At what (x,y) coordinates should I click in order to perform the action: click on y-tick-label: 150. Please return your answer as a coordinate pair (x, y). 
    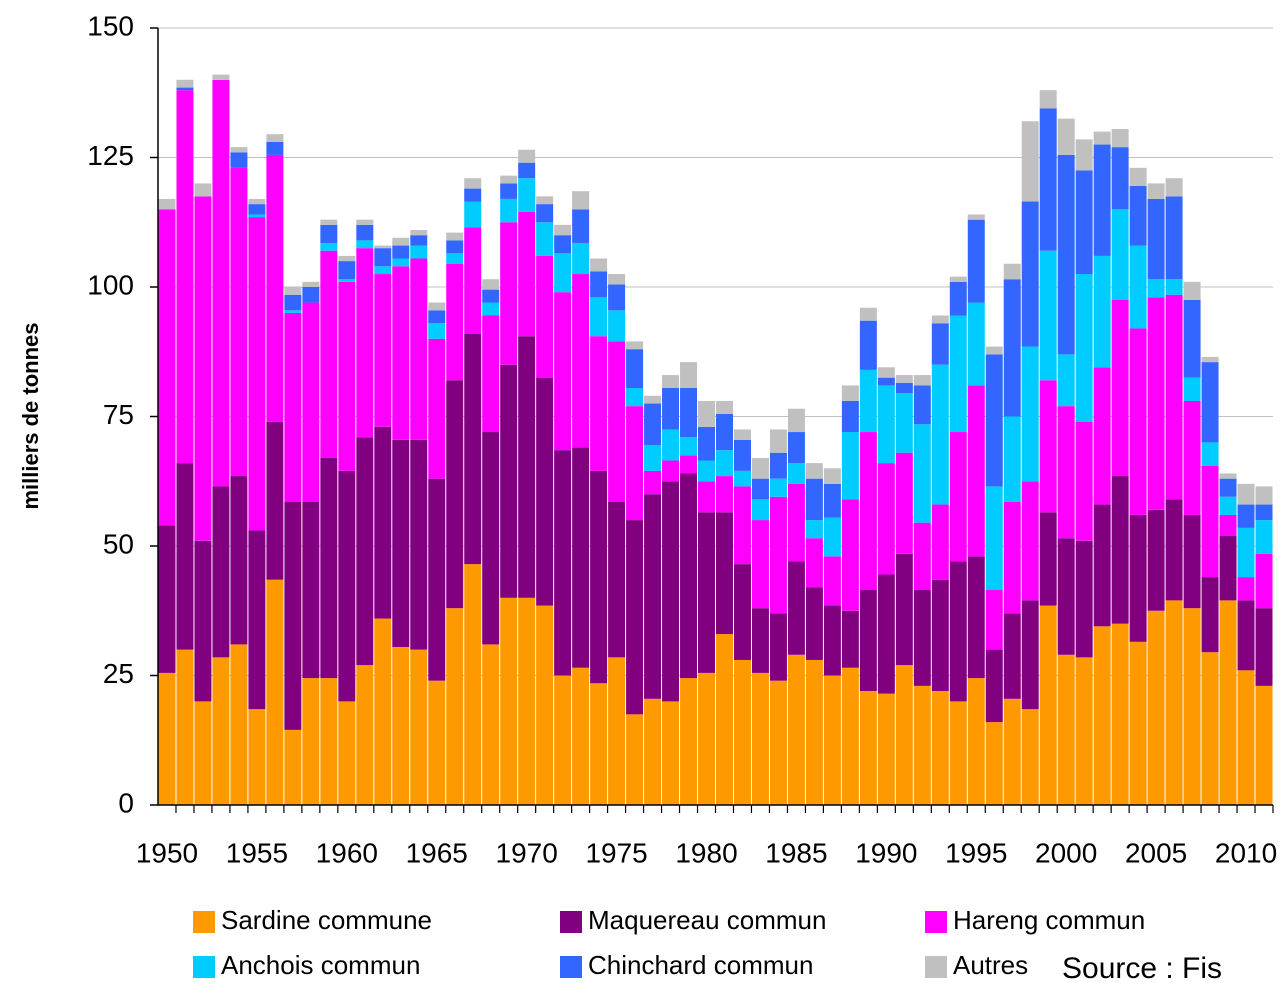
    Looking at the image, I should click on (110, 25).